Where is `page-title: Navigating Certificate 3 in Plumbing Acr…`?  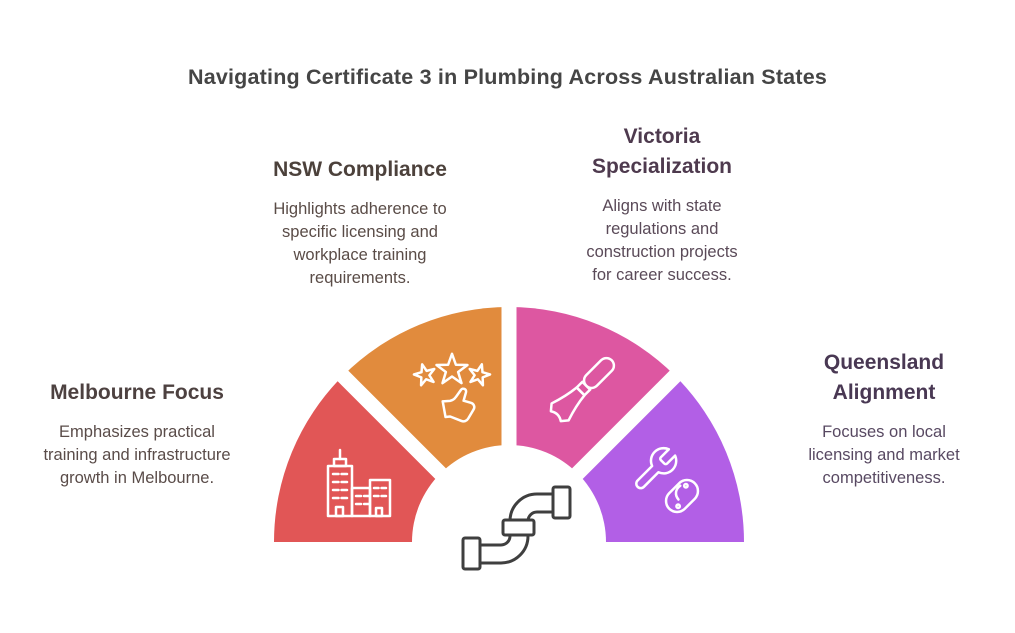
page-title: Navigating Certificate 3 in Plumbing Acr… is located at coordinates (507, 77).